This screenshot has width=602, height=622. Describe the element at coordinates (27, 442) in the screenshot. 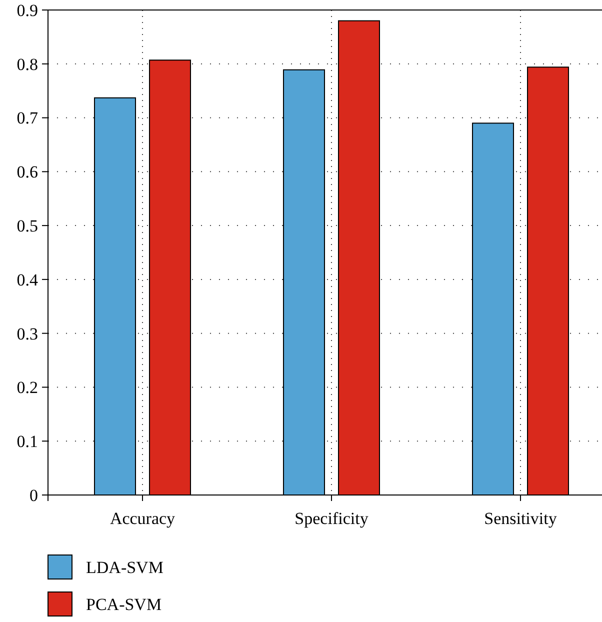

I see `y-tick-label: 0.1` at that location.